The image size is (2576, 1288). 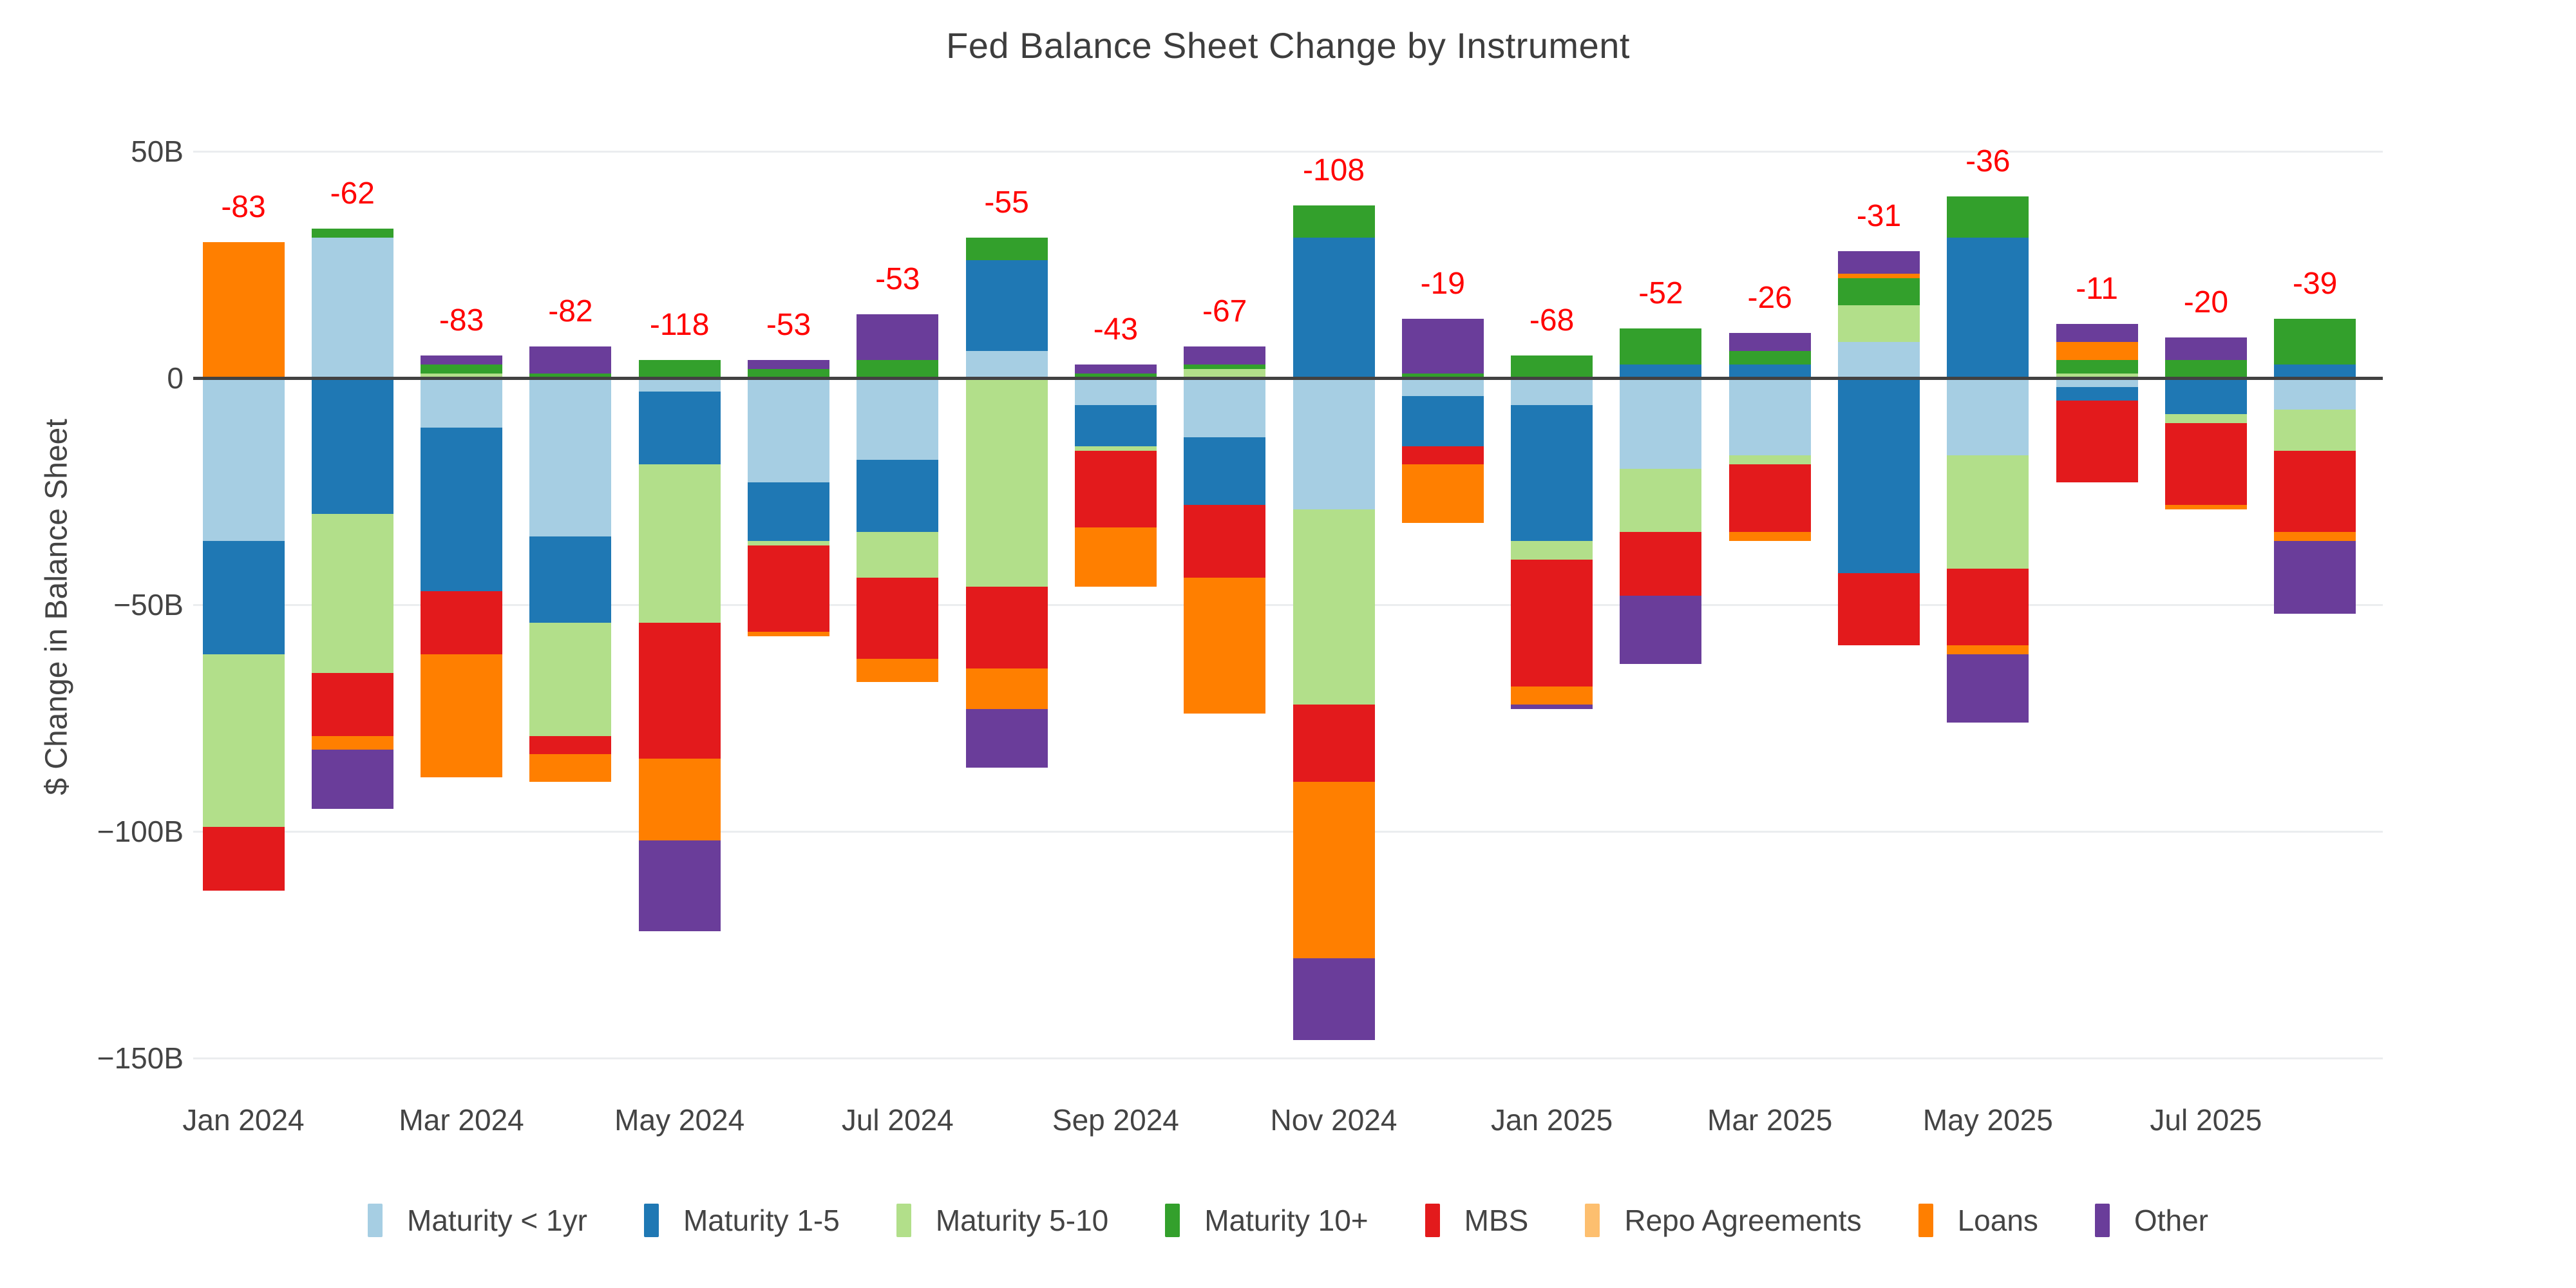 What do you see at coordinates (1266, 1221) in the screenshot?
I see `legend-item-maturity-10-: Maturity 10+` at bounding box center [1266, 1221].